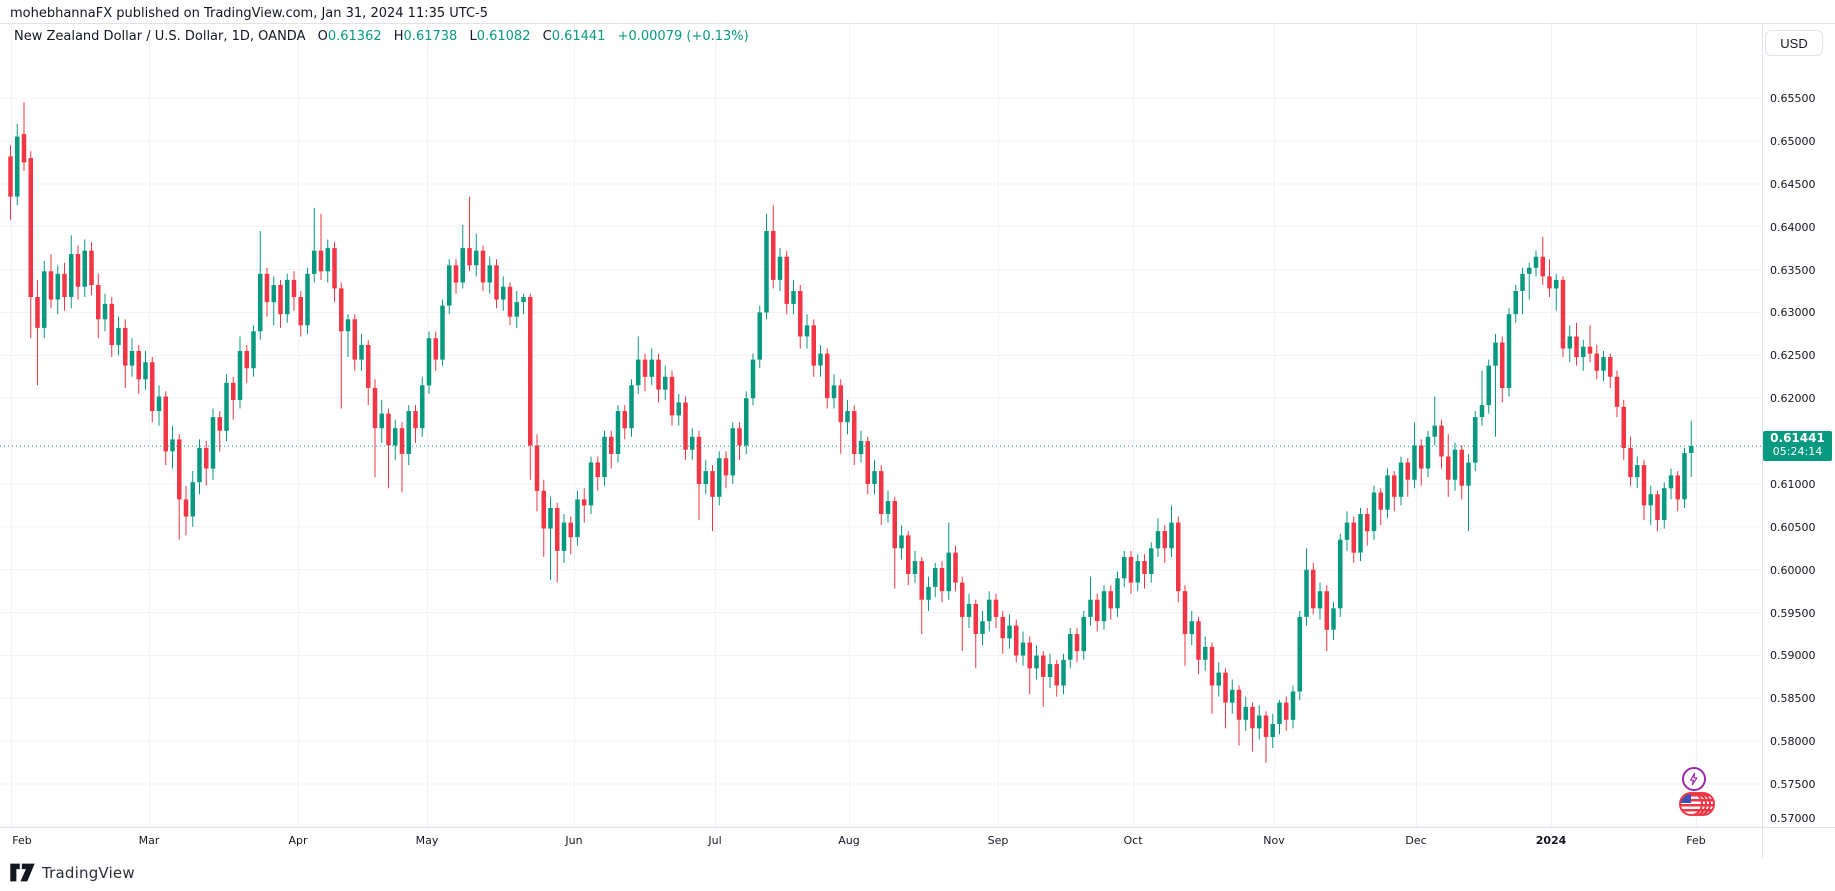 The image size is (1835, 891). I want to click on tradingview-logo: TradingView, so click(72, 872).